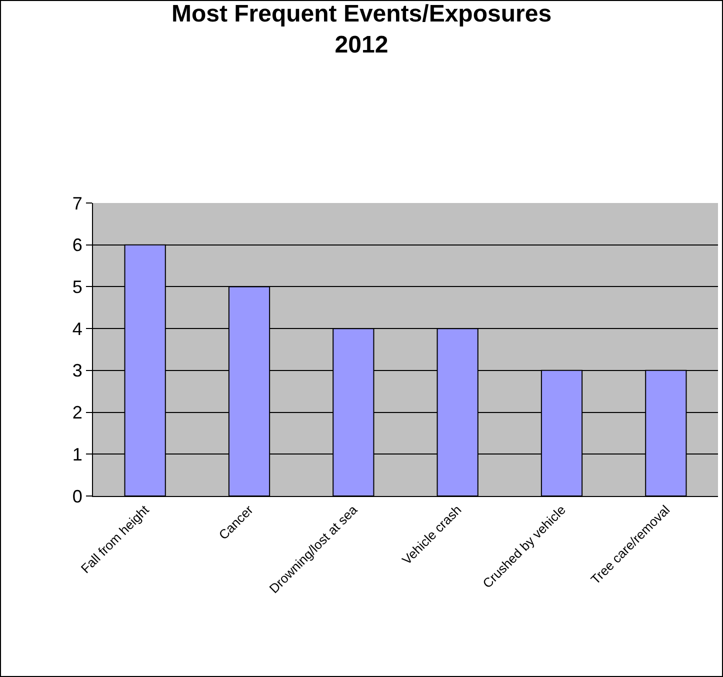 Image resolution: width=723 pixels, height=677 pixels. Describe the element at coordinates (77, 454) in the screenshot. I see `y-tick-label: 1` at that location.